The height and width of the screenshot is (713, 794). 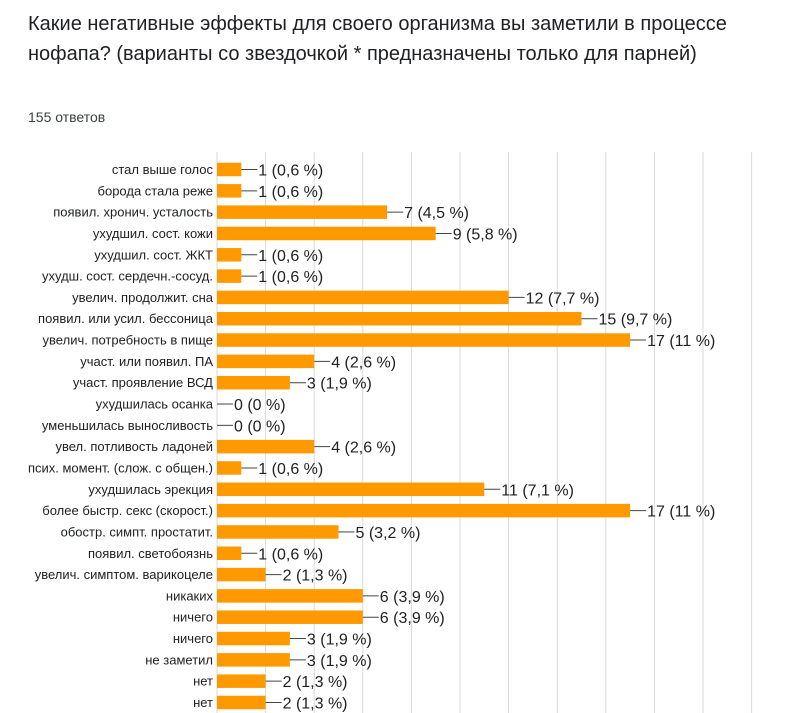 I want to click on category-label: участ. или появил. ПА, so click(x=146, y=361).